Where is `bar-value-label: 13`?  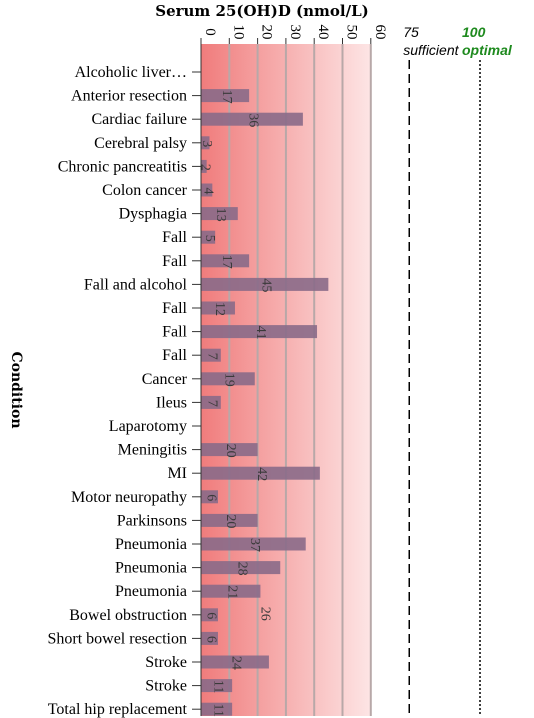 bar-value-label: 13 is located at coordinates (220, 215).